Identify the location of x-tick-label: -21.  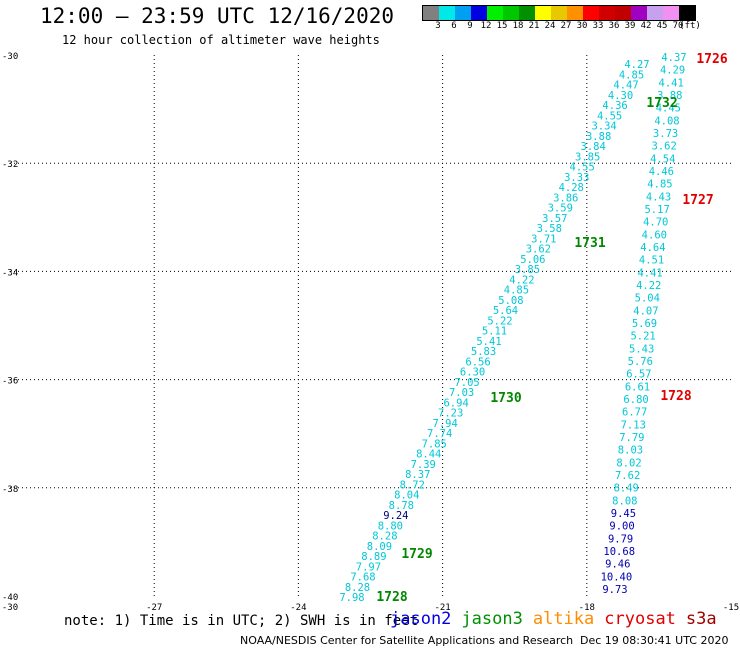
(442, 608).